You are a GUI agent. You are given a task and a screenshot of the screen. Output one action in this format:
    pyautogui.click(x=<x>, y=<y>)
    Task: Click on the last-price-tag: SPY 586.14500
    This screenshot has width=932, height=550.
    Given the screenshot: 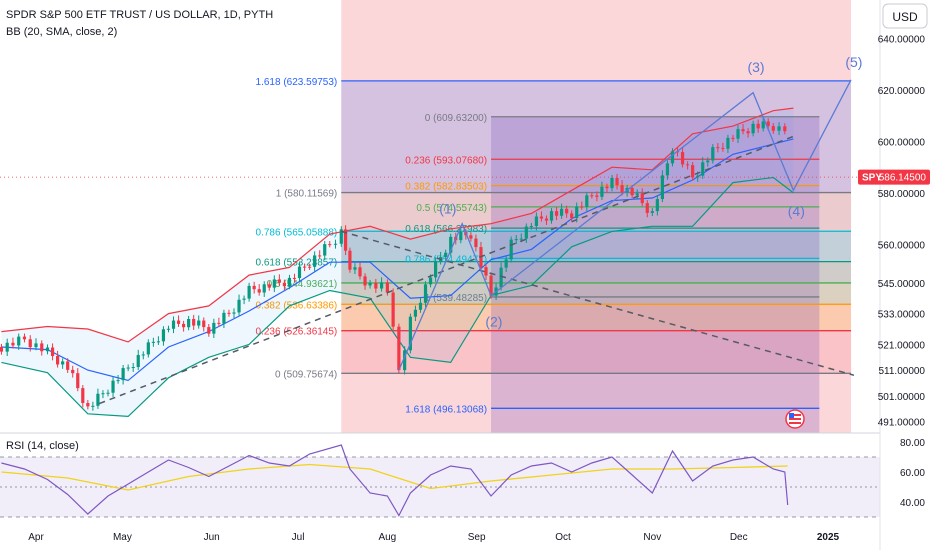 What is the action you would take?
    pyautogui.click(x=894, y=177)
    